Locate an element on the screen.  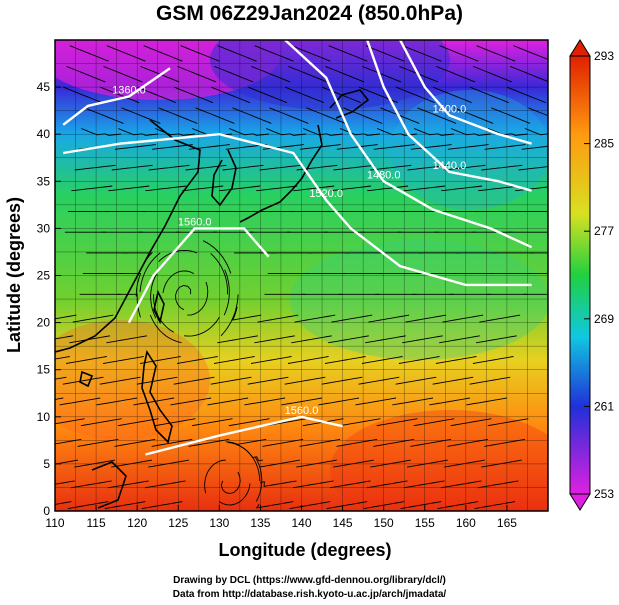
y-tick-label: 35 is located at coordinates (44, 181).